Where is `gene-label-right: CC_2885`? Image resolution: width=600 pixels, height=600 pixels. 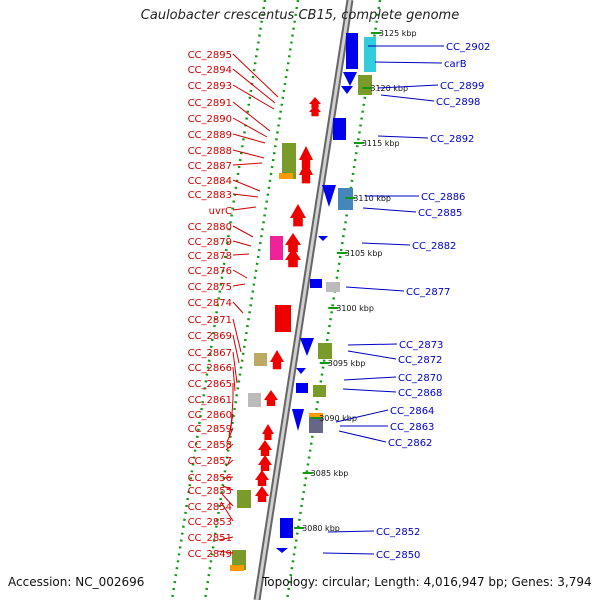 gene-label-right: CC_2885 is located at coordinates (440, 213).